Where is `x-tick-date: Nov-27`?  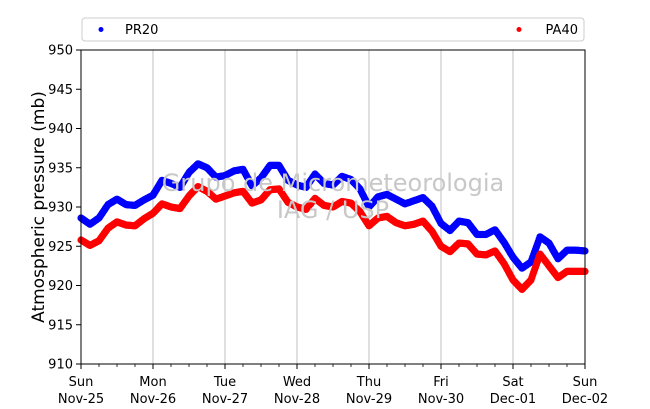 x-tick-date: Nov-27 is located at coordinates (225, 399).